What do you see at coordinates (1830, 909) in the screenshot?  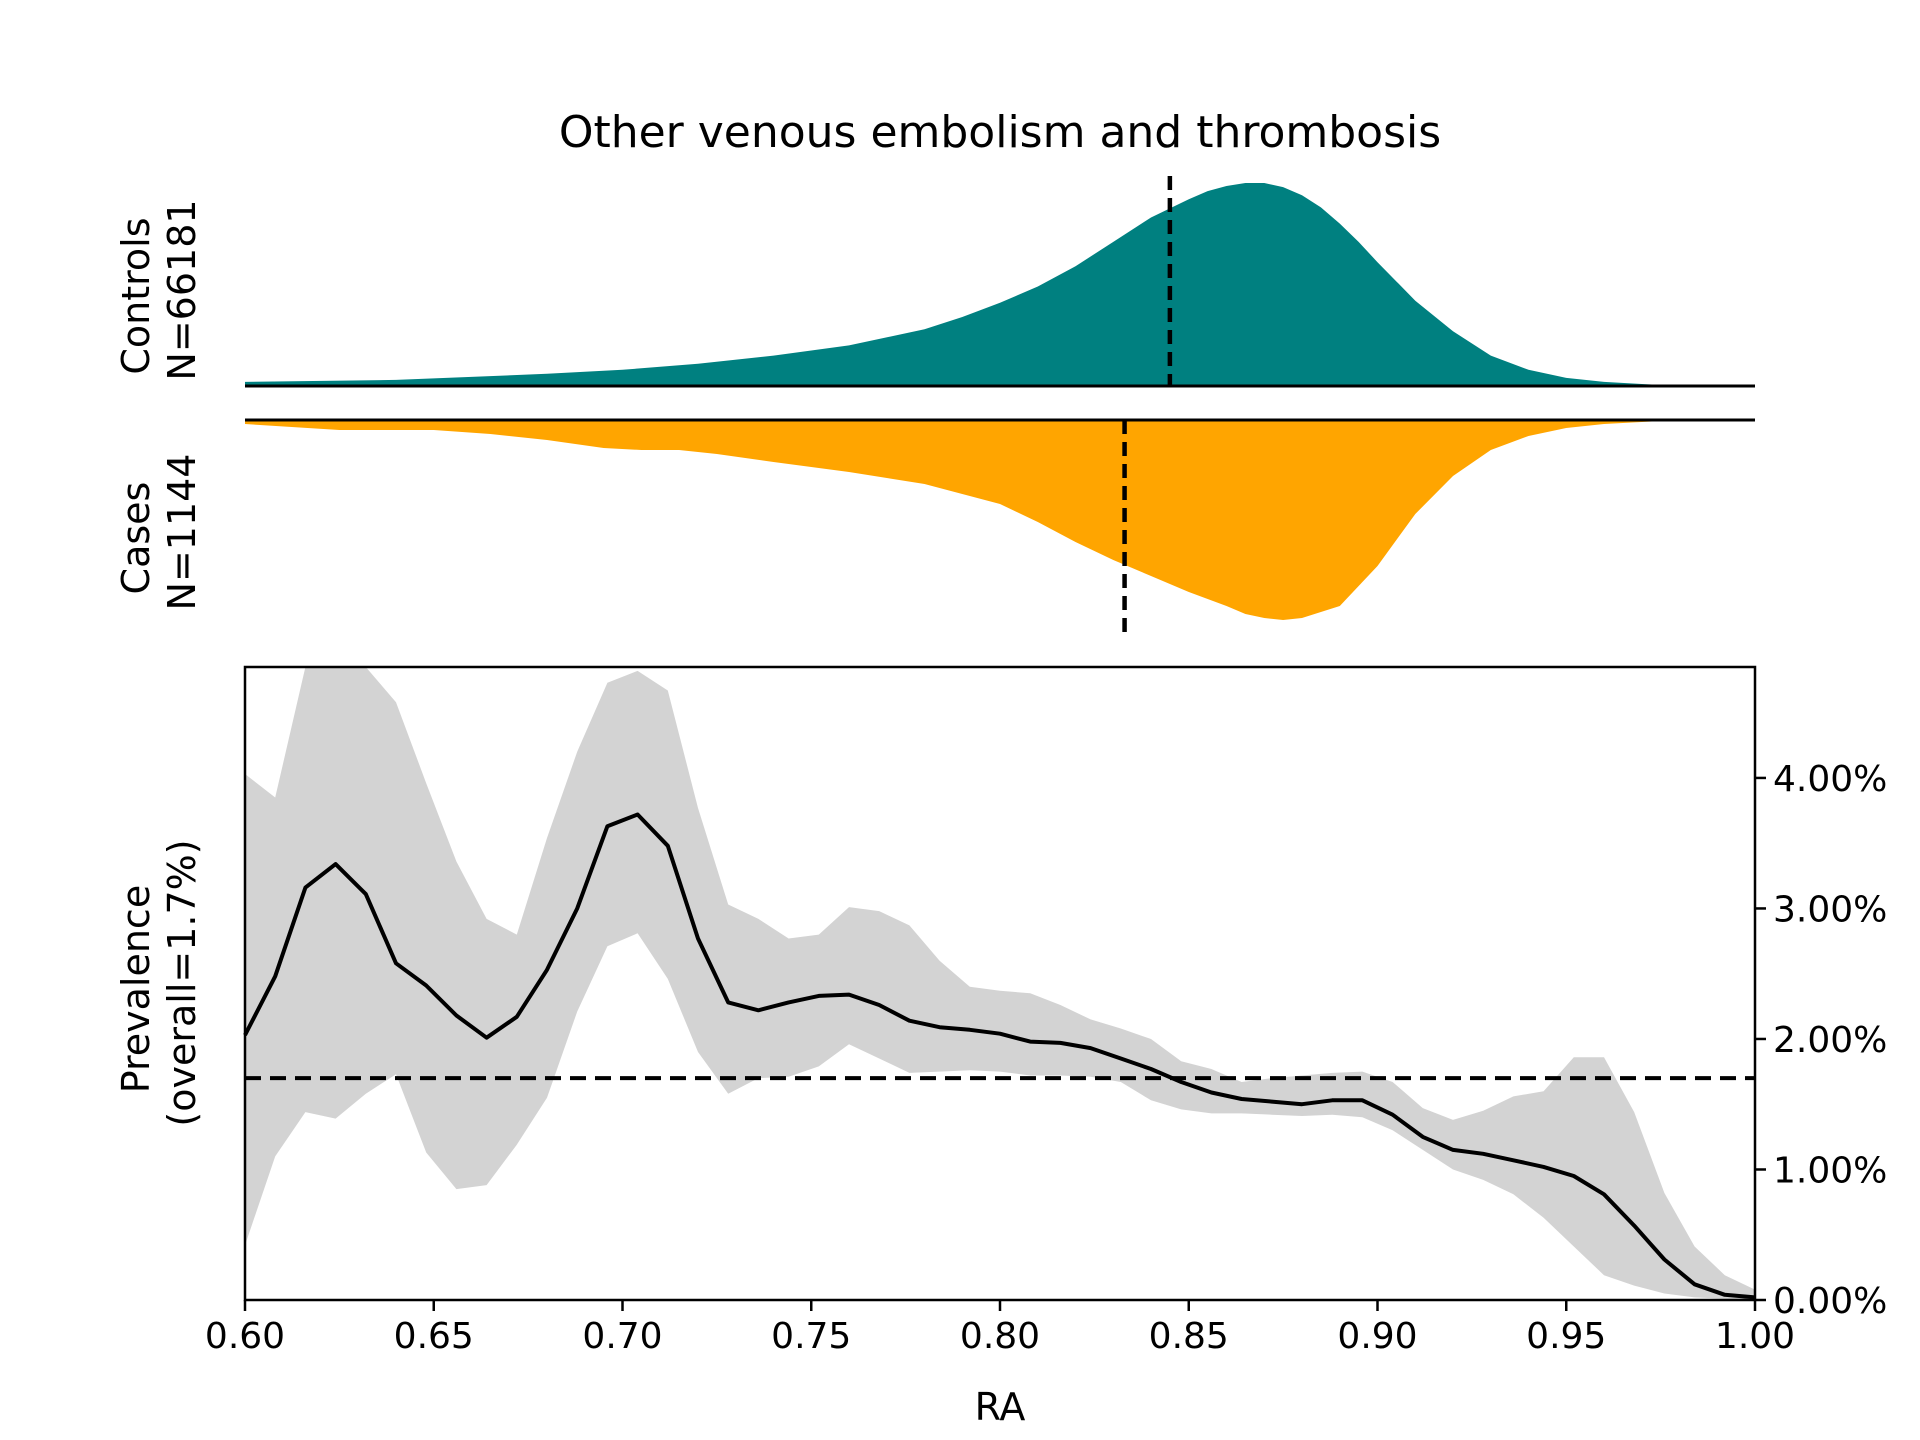 I see `y-tick-label: 3.00%` at bounding box center [1830, 909].